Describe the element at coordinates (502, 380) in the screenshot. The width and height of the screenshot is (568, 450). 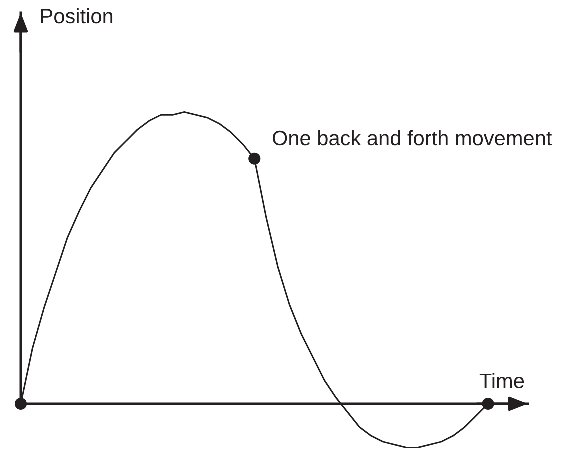
I see `x-axis-title: Time` at that location.